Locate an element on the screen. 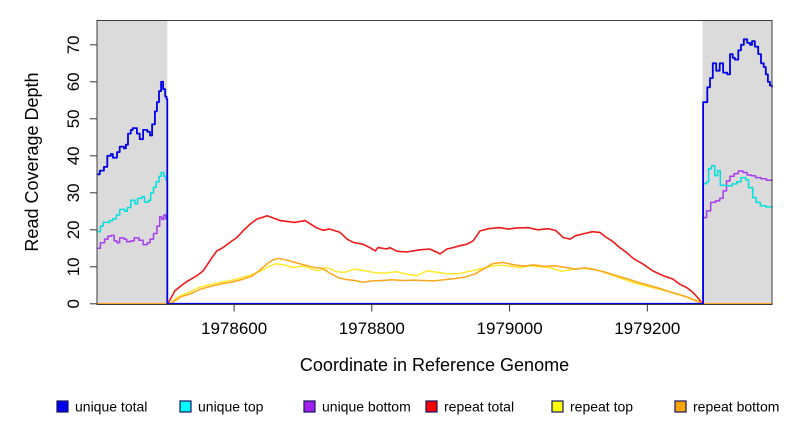 Image resolution: width=792 pixels, height=432 pixels. x-tick-label: 1978800 is located at coordinates (372, 328).